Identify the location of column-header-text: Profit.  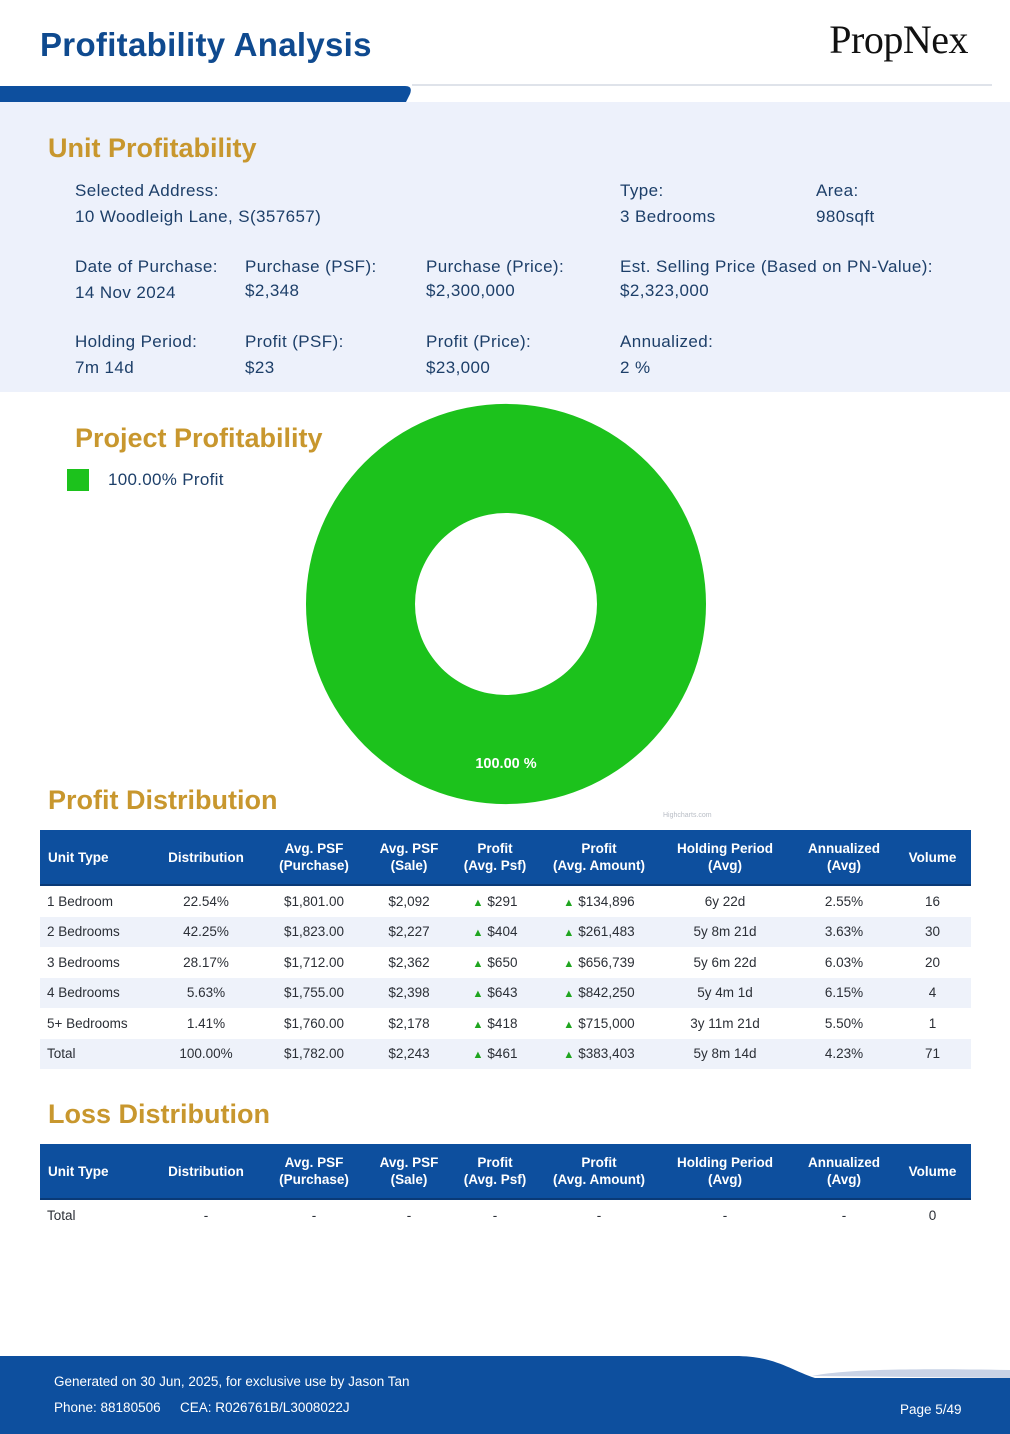
(599, 1162).